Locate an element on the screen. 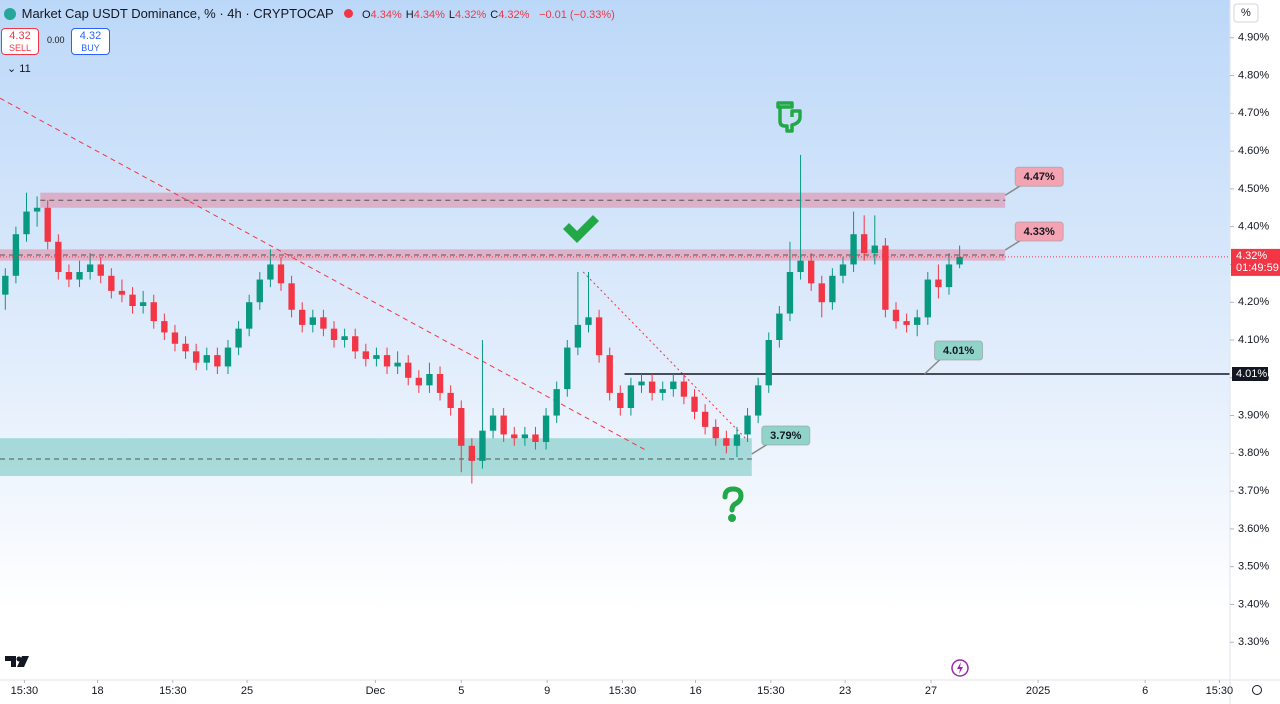  y-tick-label: 3.40% is located at coordinates (1253, 604).